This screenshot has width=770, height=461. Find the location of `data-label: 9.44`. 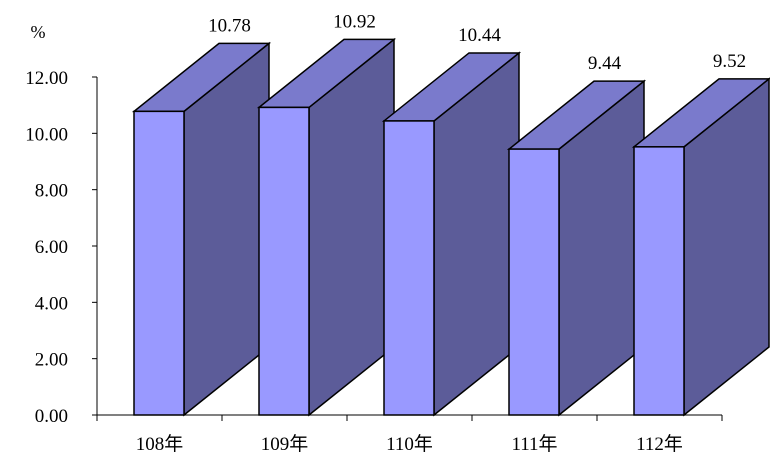

data-label: 9.44 is located at coordinates (605, 63).